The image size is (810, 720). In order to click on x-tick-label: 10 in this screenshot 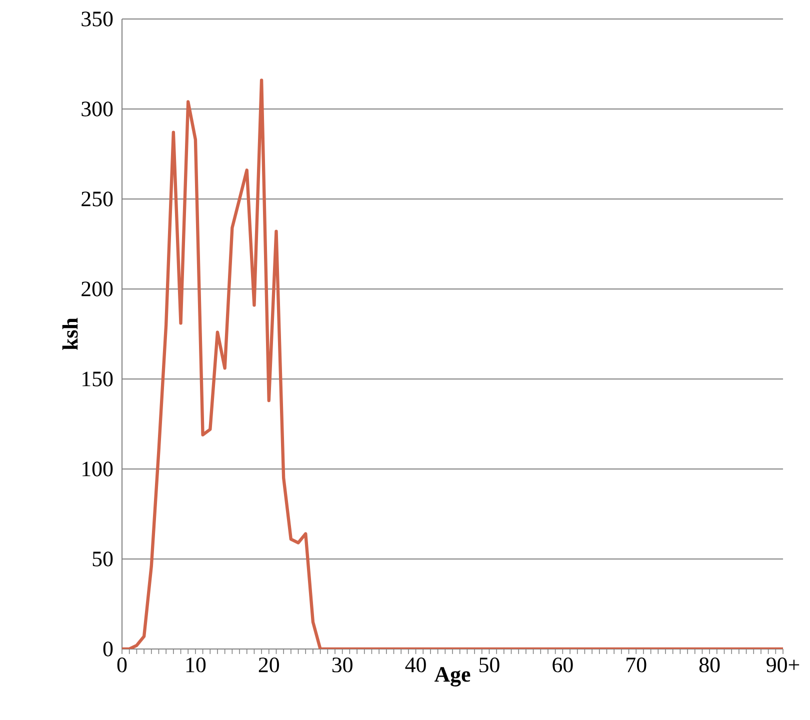, I will do `click(196, 665)`.